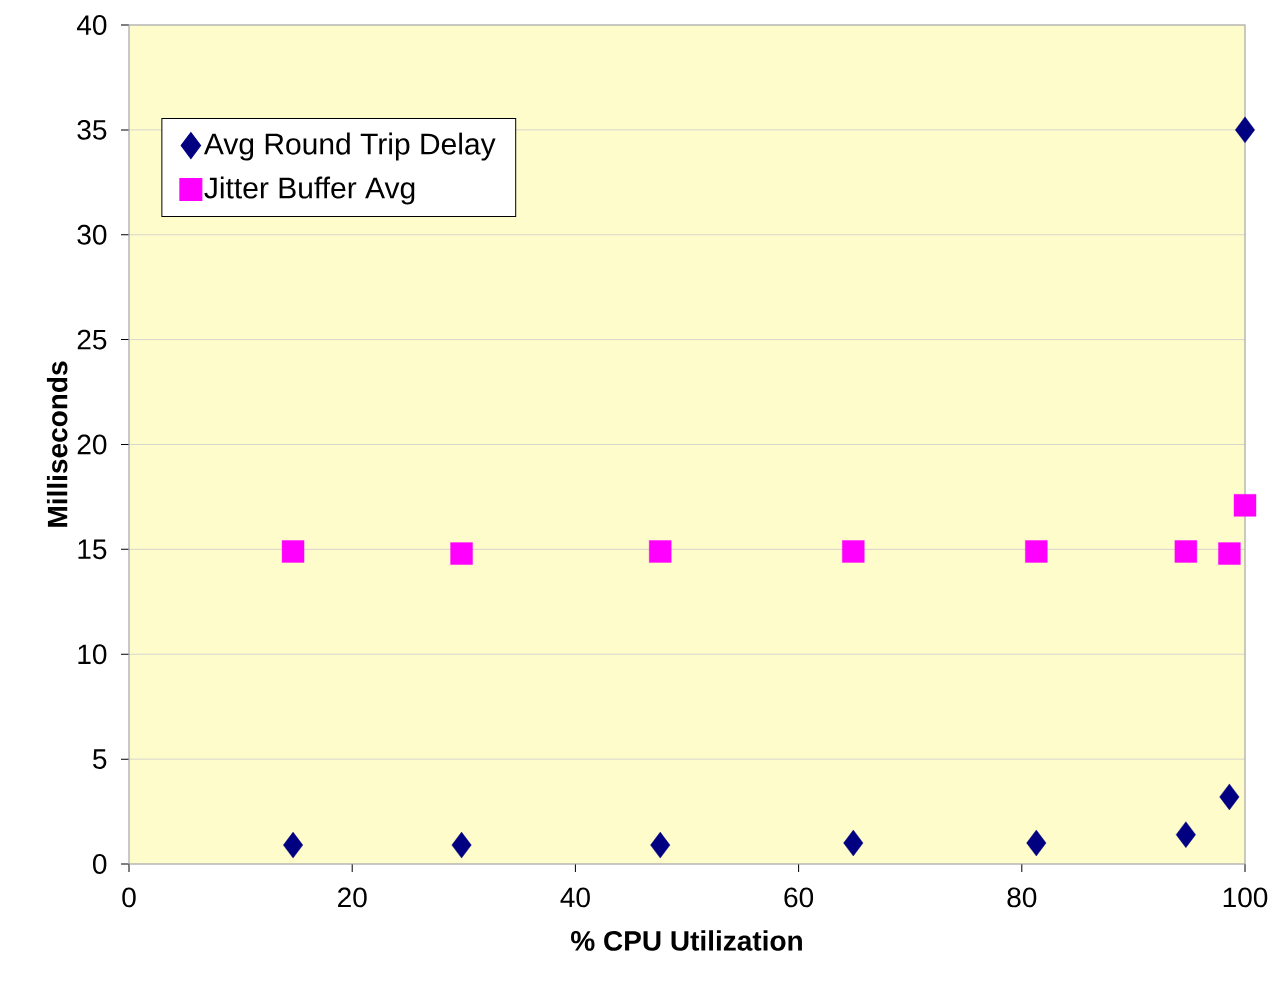  What do you see at coordinates (352, 897) in the screenshot?
I see `x-tick-label: 20` at bounding box center [352, 897].